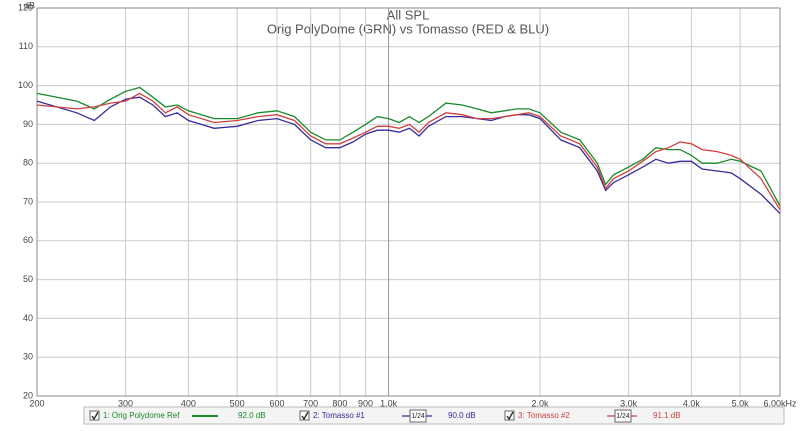  Describe the element at coordinates (667, 415) in the screenshot. I see `legend-level: 91.1 dB` at that location.